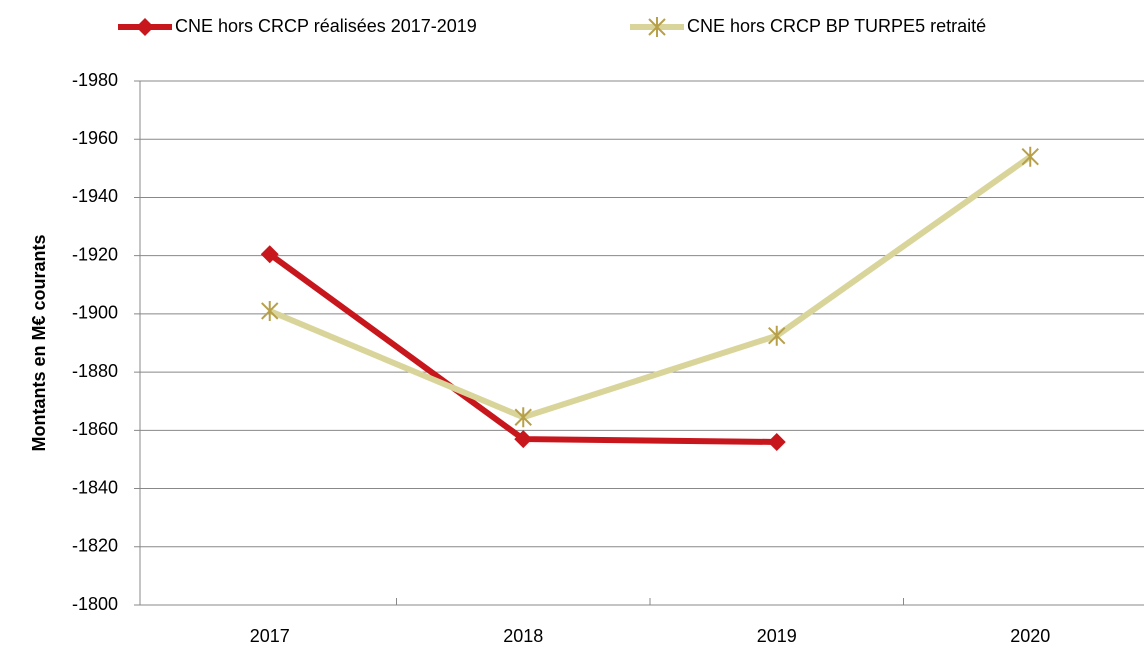 The height and width of the screenshot is (649, 1144). I want to click on y-tick-label: -1820, so click(95, 546).